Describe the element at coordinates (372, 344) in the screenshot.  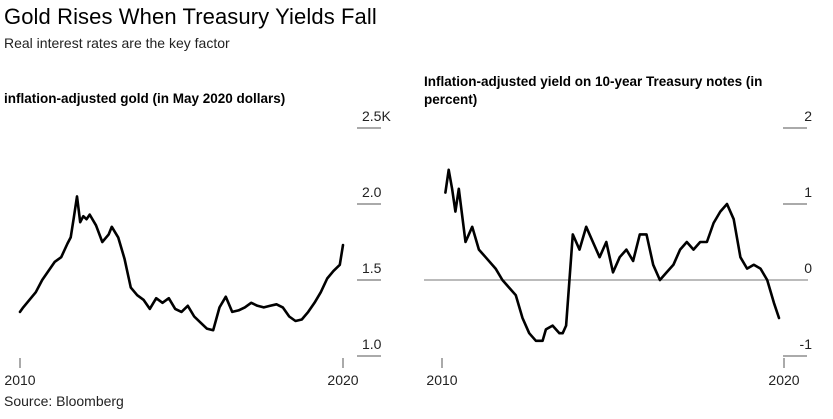
I see `gold-y-tick-label: 1.0` at that location.